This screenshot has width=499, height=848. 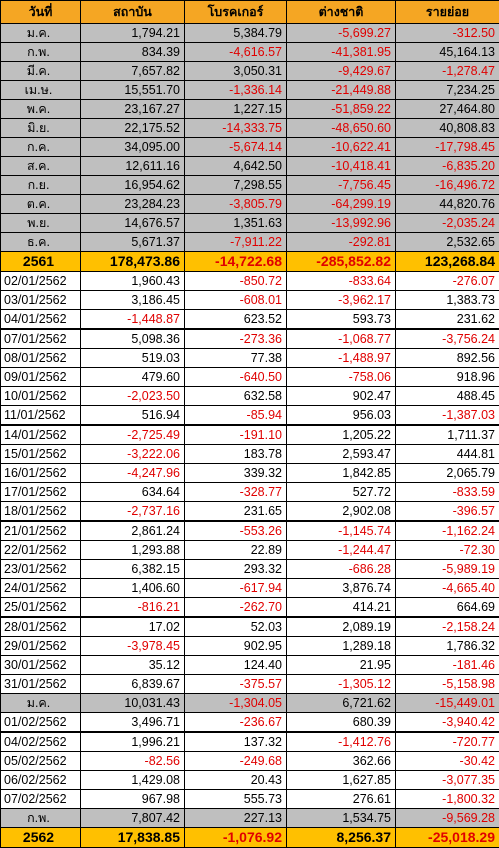 I want to click on broker-cell: 555.73, so click(x=236, y=799).